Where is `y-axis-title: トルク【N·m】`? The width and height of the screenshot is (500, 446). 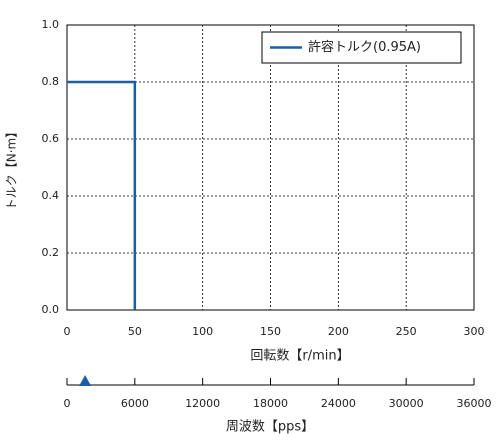 y-axis-title: トルク【N·m】 is located at coordinates (12, 168).